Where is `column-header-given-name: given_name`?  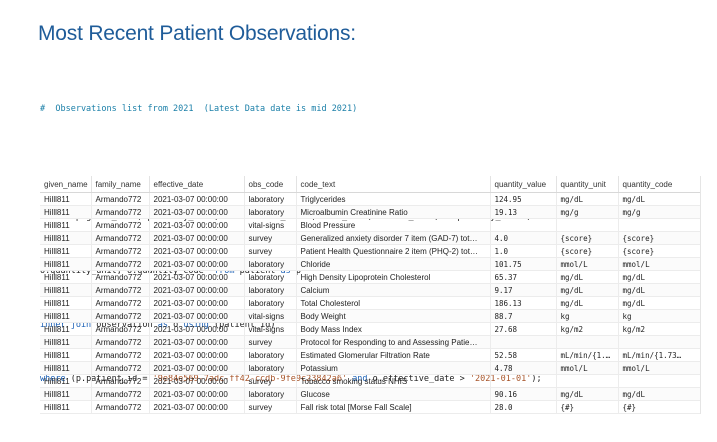
column-header-given-name: given_name is located at coordinates (66, 184).